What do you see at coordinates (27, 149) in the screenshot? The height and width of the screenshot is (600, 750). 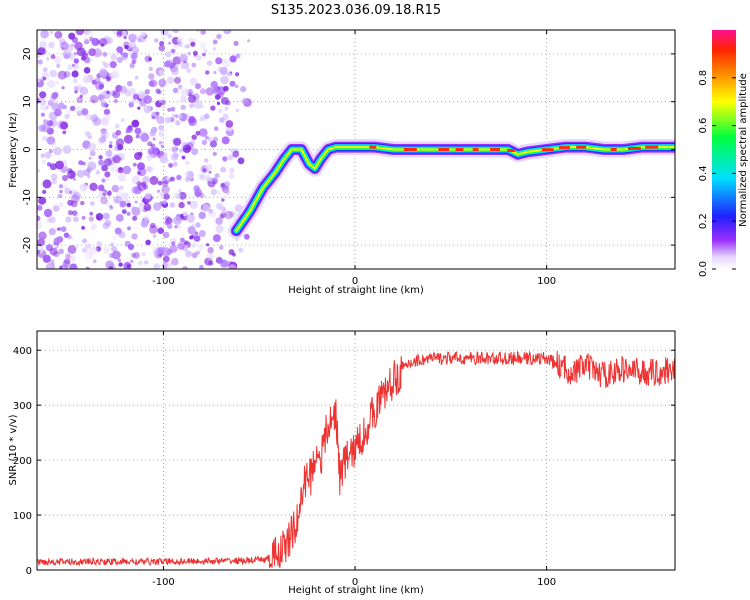 I see `y-tick-label: 0` at bounding box center [27, 149].